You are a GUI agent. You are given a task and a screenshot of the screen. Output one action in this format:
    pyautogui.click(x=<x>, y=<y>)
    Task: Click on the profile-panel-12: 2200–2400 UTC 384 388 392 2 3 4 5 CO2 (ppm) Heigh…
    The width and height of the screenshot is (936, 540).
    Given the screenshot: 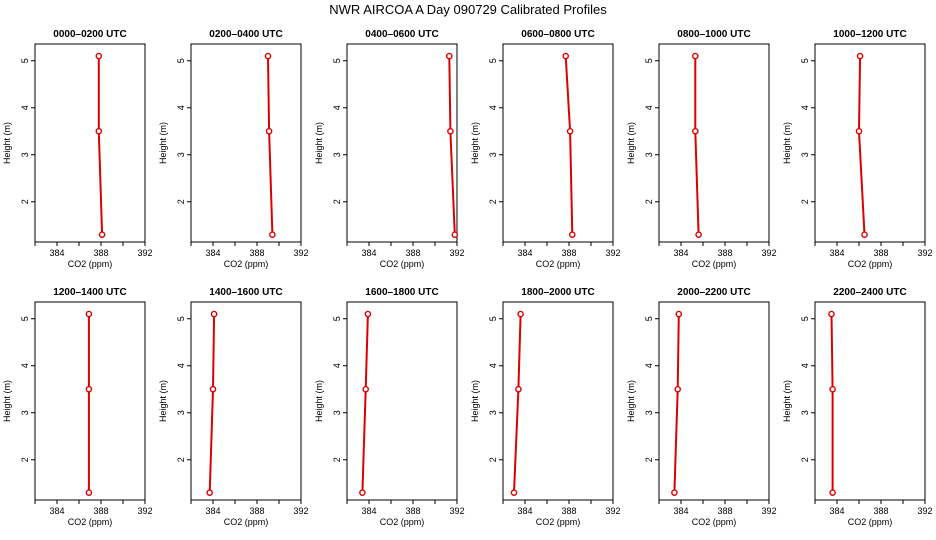 What is the action you would take?
    pyautogui.click(x=857, y=407)
    